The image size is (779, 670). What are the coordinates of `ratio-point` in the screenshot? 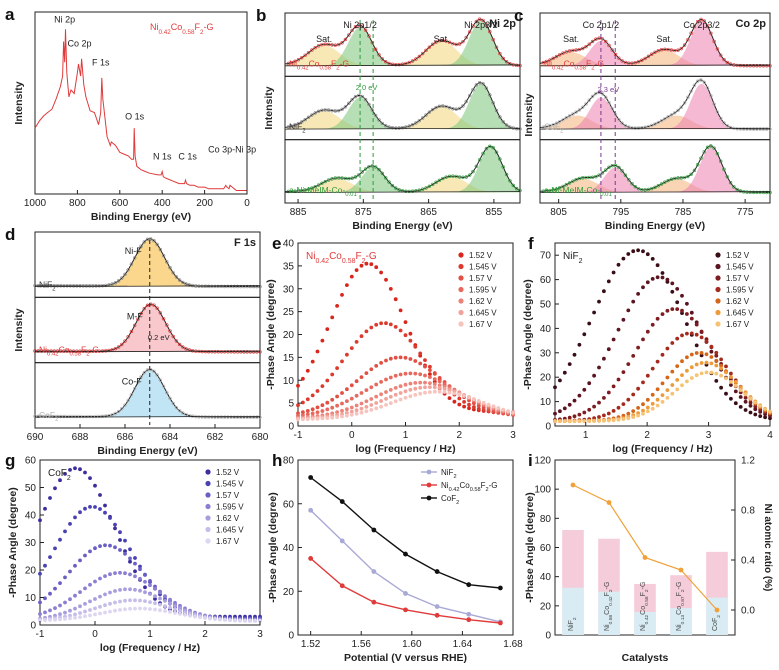 It's located at (717, 610).